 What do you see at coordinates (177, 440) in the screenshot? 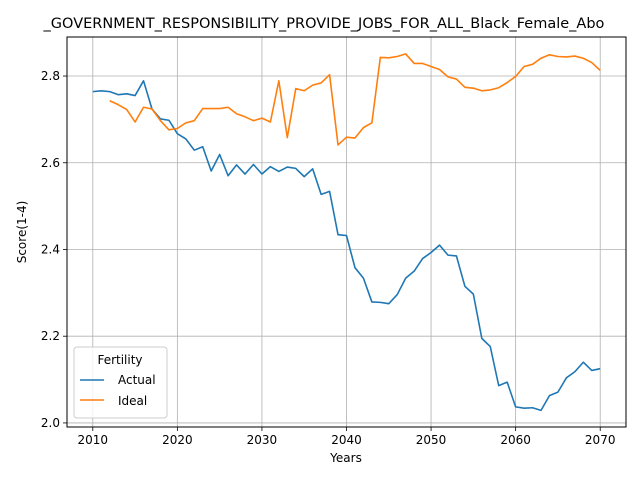
I see `x-tick-label: 2020` at bounding box center [177, 440].